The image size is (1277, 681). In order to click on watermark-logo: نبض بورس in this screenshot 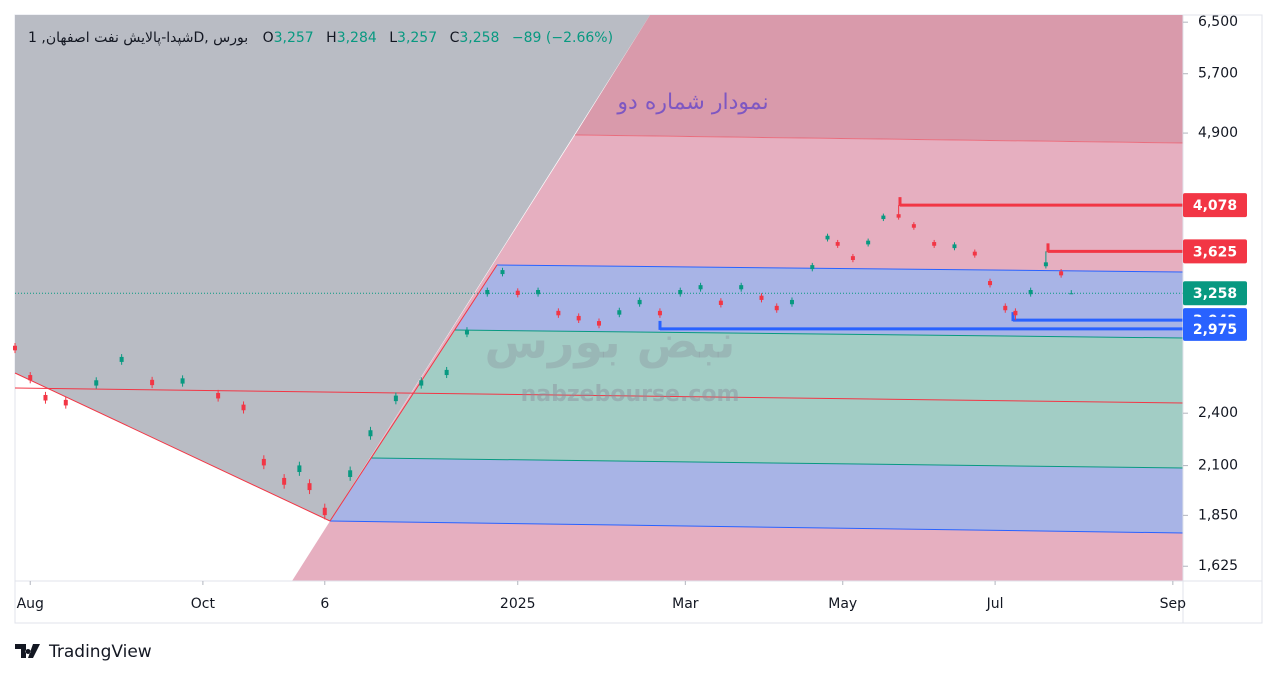, I will do `click(610, 342)`.